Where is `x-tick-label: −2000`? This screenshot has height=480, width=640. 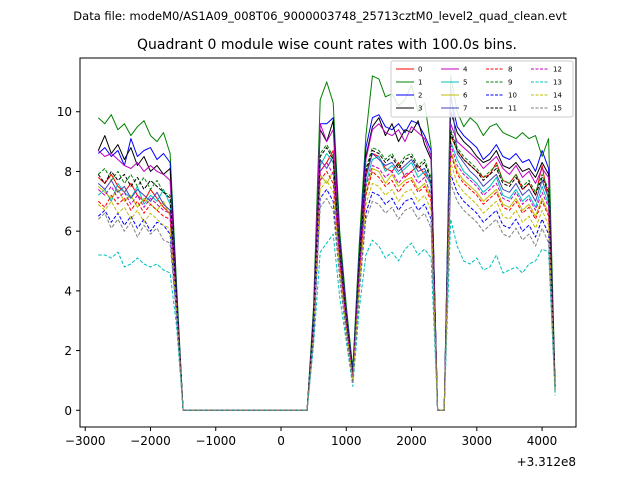
x-tick-label: −2000 is located at coordinates (150, 441).